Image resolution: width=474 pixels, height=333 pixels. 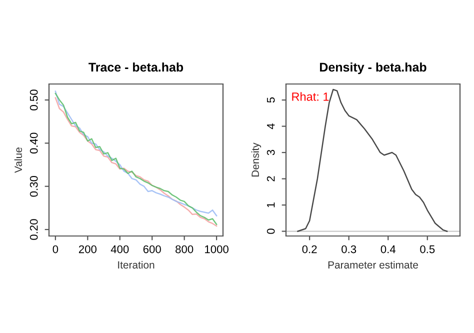 What do you see at coordinates (256, 159) in the screenshot?
I see `y-axis-title: Density` at bounding box center [256, 159].